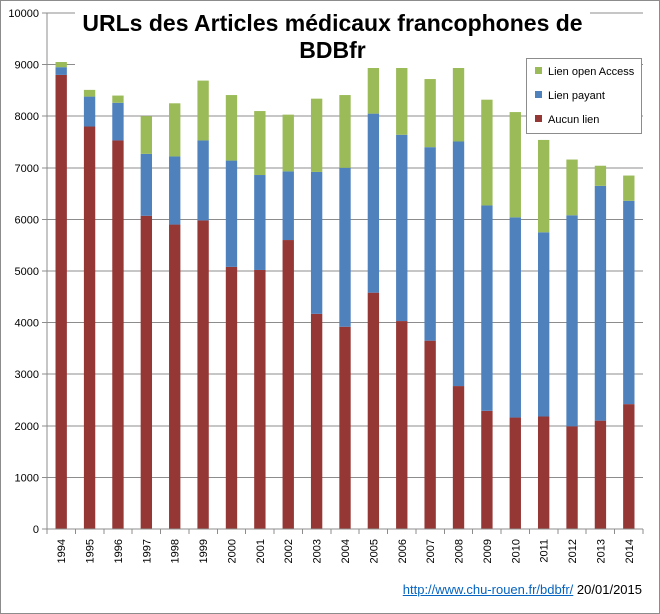  What do you see at coordinates (402, 101) in the screenshot?
I see `bar-lien-open-access-2006` at bounding box center [402, 101].